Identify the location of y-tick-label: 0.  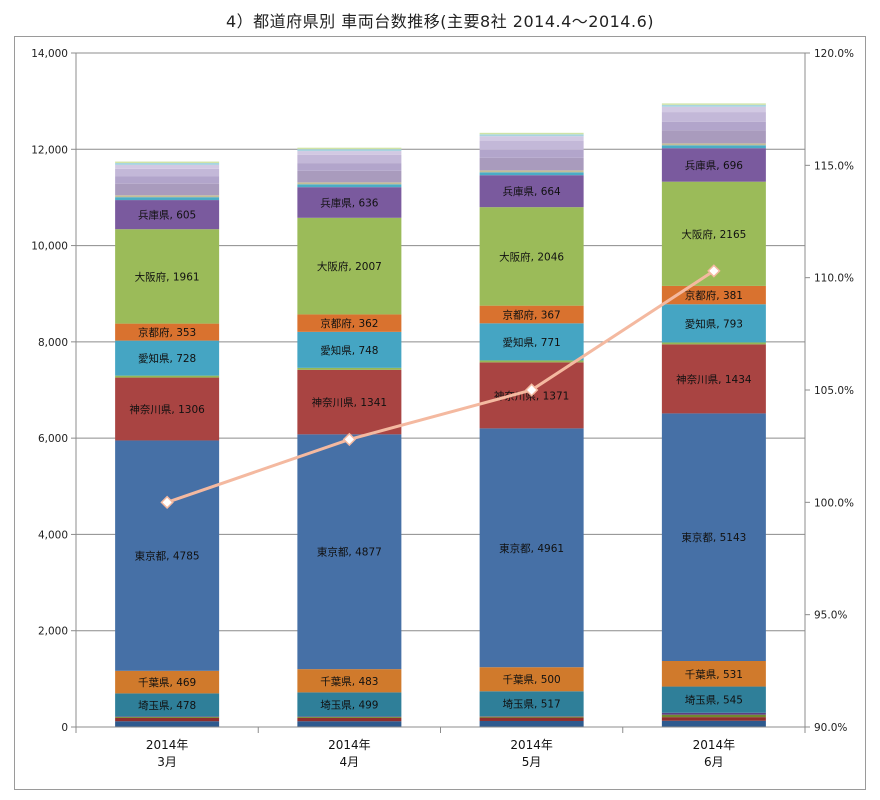
(64, 728).